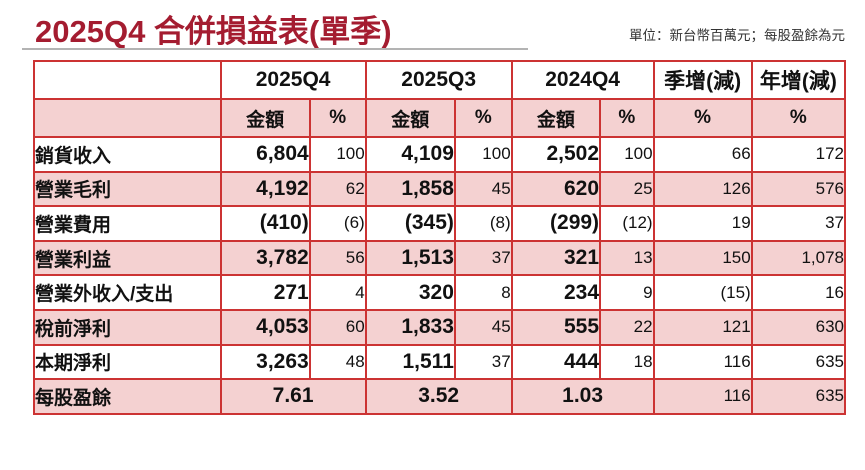  Describe the element at coordinates (337, 118) in the screenshot. I see `subheader-percent-q4: %` at that location.